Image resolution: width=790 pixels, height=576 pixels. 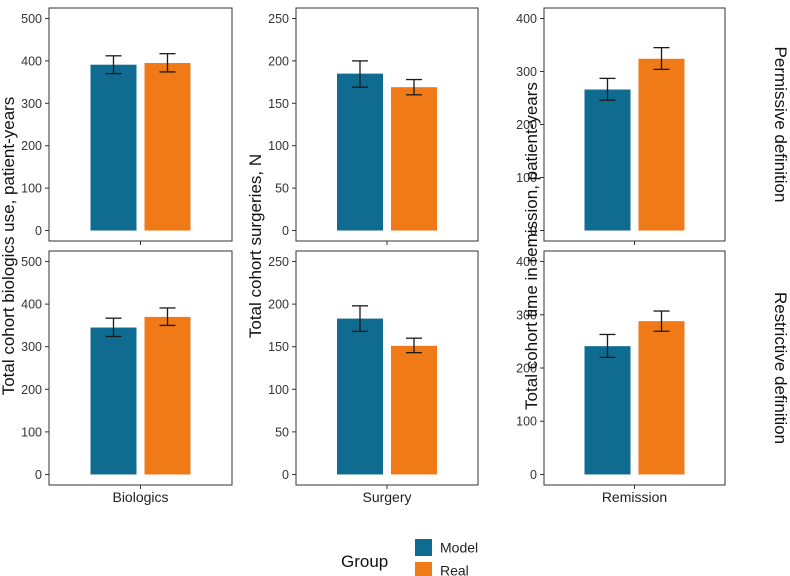 I want to click on legend: Group Model Real, so click(x=409, y=557).